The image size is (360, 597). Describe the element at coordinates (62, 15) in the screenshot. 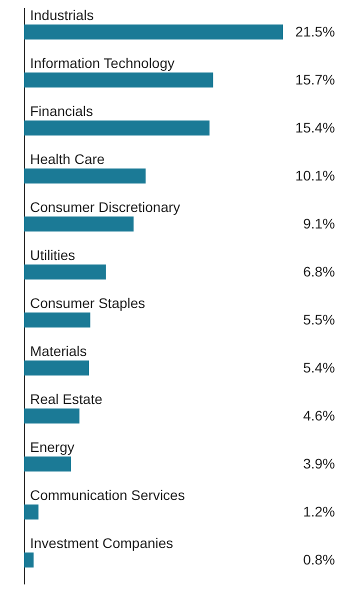

I see `y-tick-label: Industrials` at that location.